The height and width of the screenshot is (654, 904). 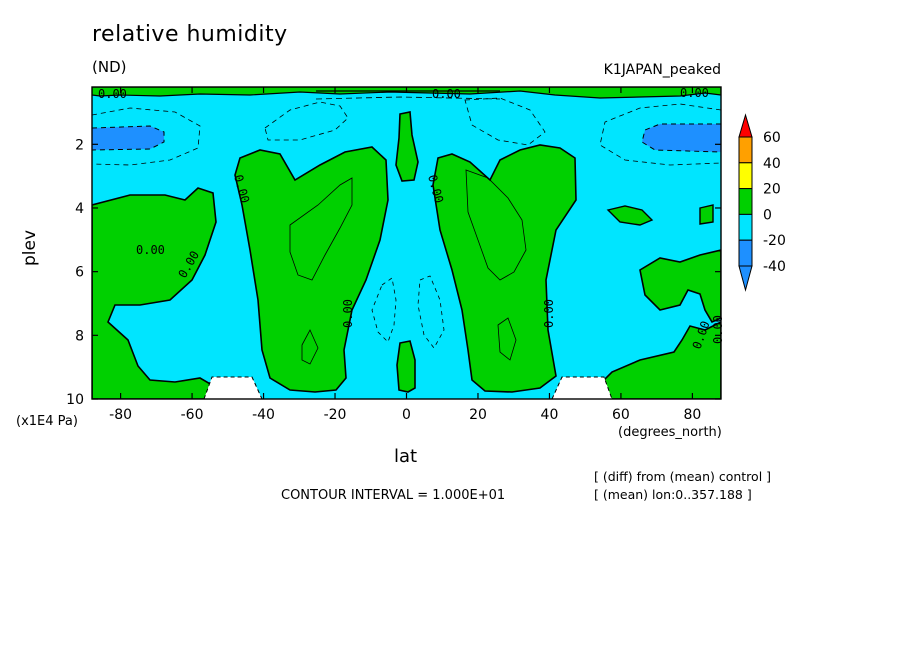 What do you see at coordinates (192, 415) in the screenshot?
I see `x-tick-label: -60` at bounding box center [192, 415].